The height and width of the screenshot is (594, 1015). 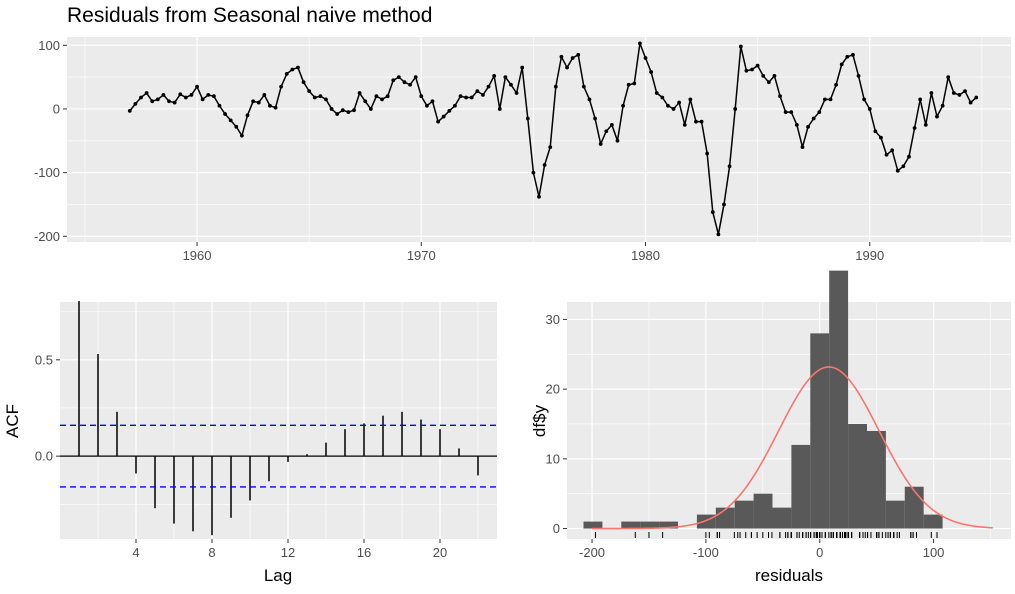 I want to click on y-tick-label: 0.0, so click(x=44, y=456).